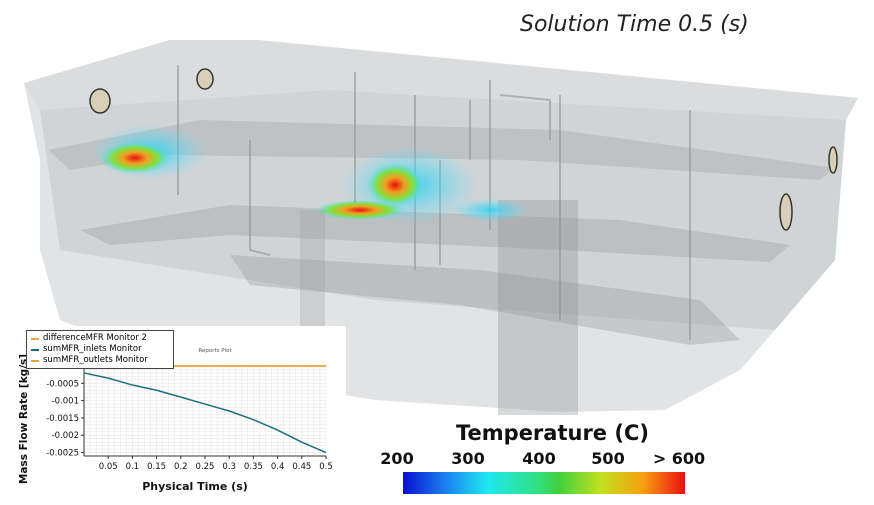 This screenshot has height=505, width=874. Describe the element at coordinates (133, 467) in the screenshot. I see `x-tick-label: 0.1` at that location.